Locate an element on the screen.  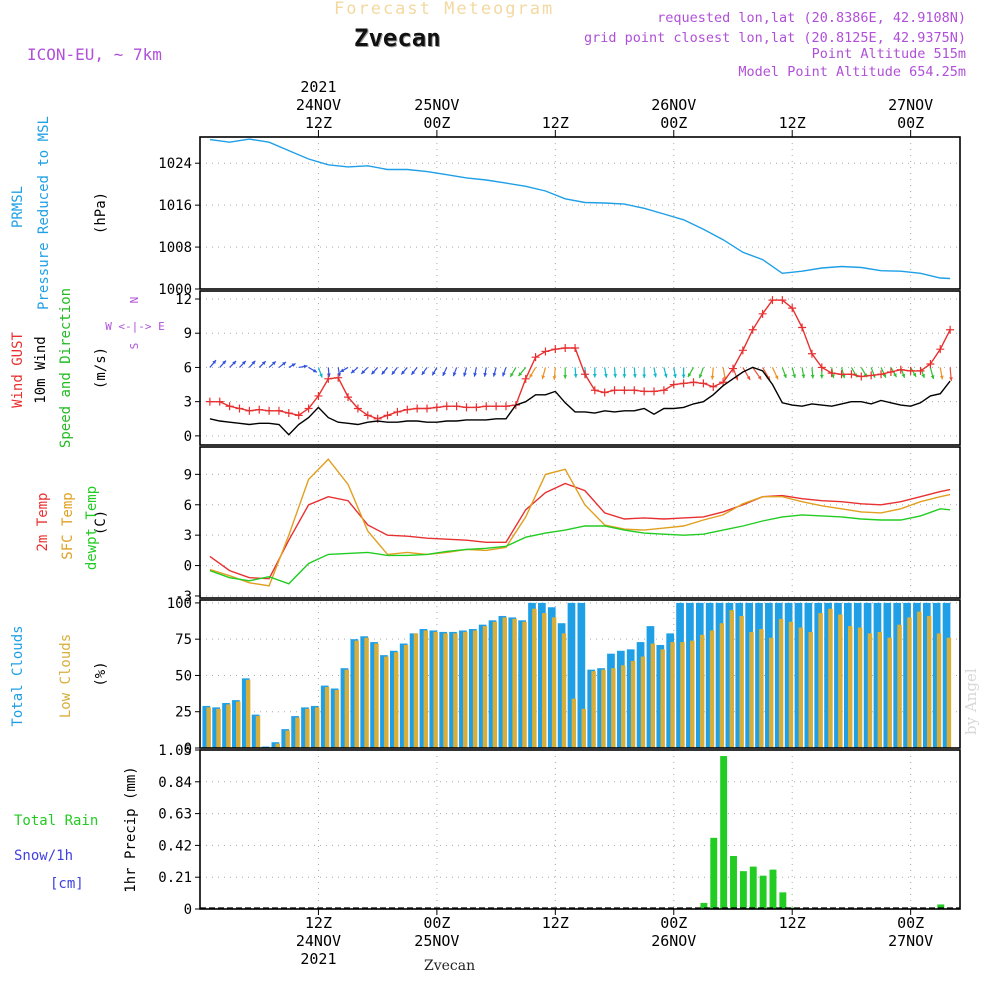
top-time-label: 25NOV is located at coordinates (436, 105).